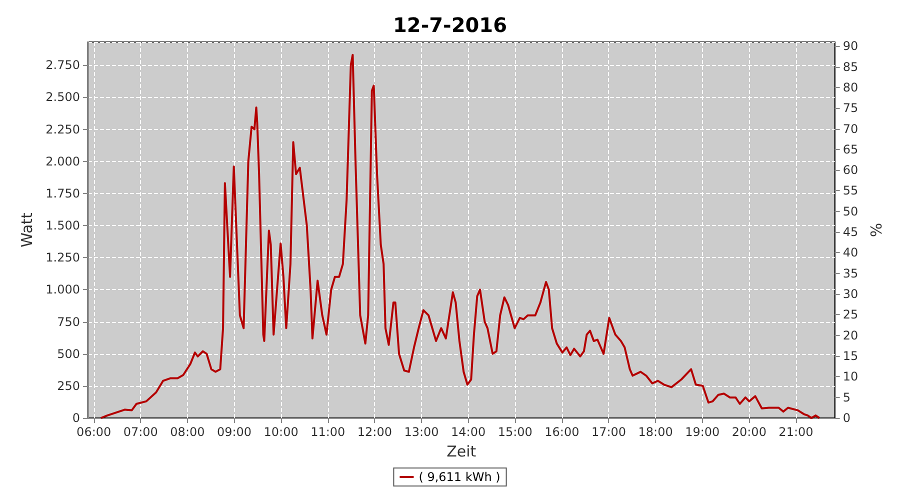 This screenshot has width=900, height=500. What do you see at coordinates (468, 432) in the screenshot?
I see `x-tick-label: 14:00` at bounding box center [468, 432].